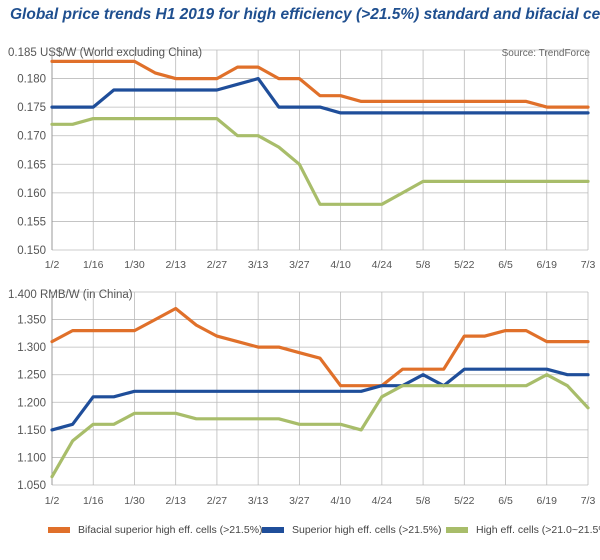  I want to click on legend-item-superior: Superior high eff. cells (>21.5%), so click(352, 530).